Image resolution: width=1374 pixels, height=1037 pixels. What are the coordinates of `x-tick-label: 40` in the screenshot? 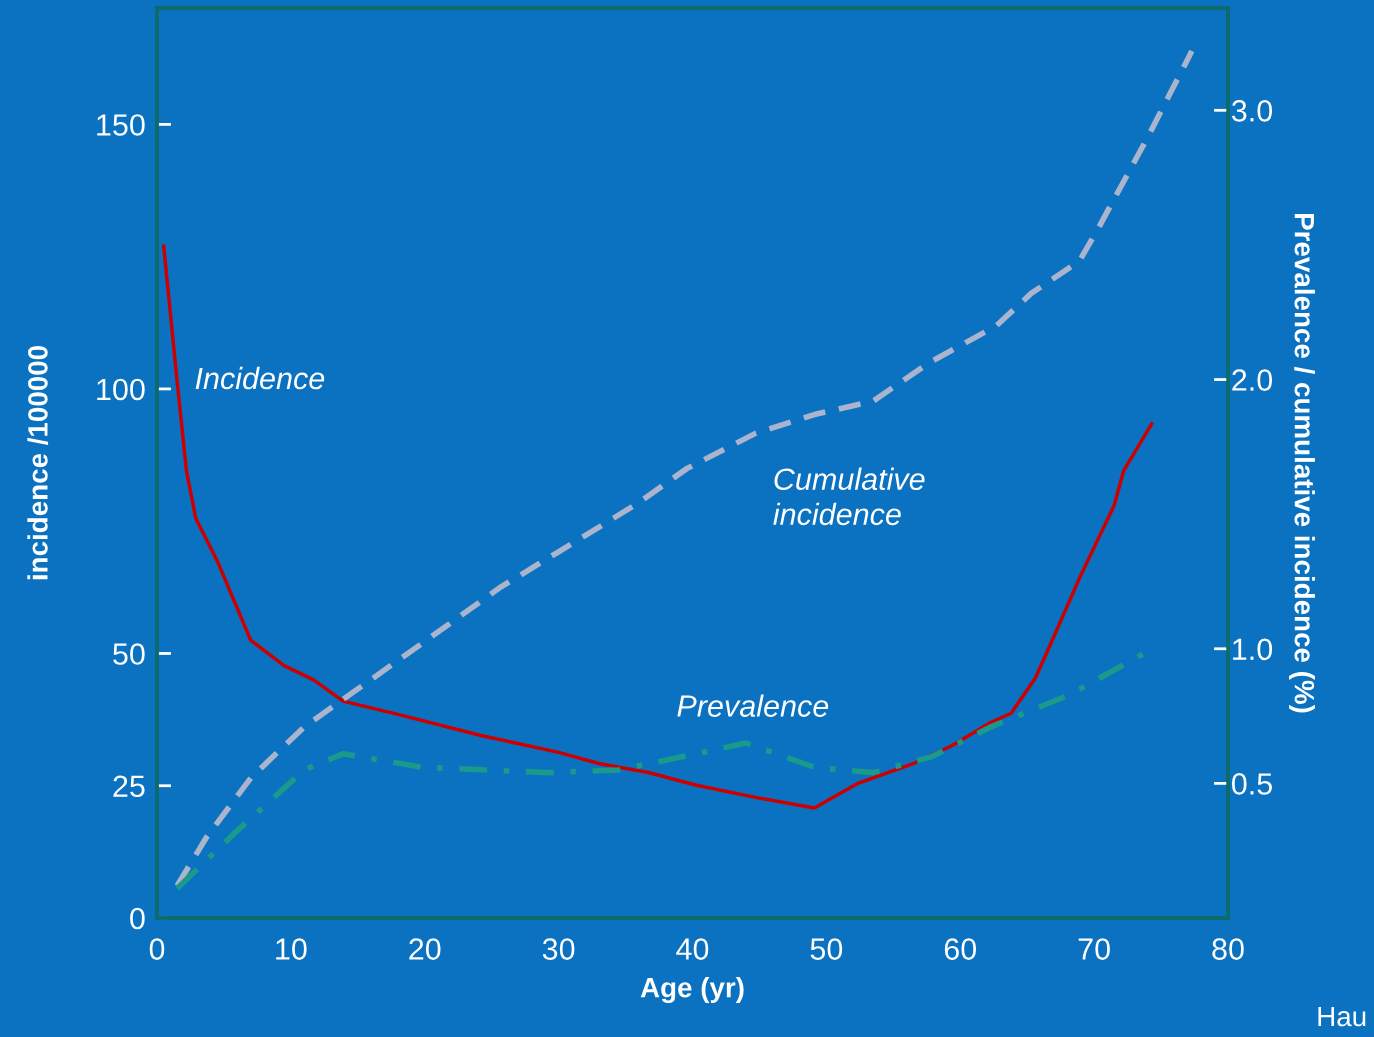 It's located at (692, 949).